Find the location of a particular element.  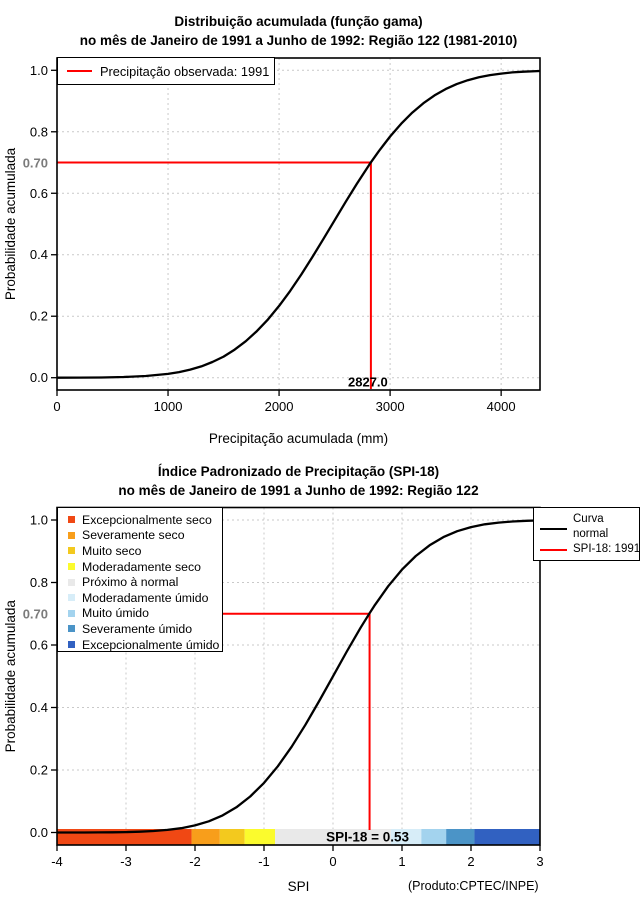

x-tick-label: 1000 is located at coordinates (168, 406).